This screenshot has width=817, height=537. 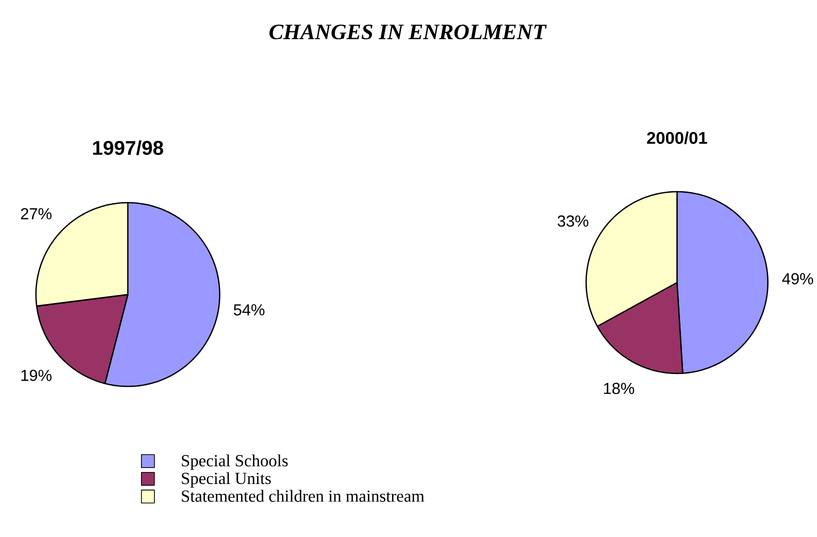 I want to click on chart-subtitle: 1997/98, so click(x=128, y=148).